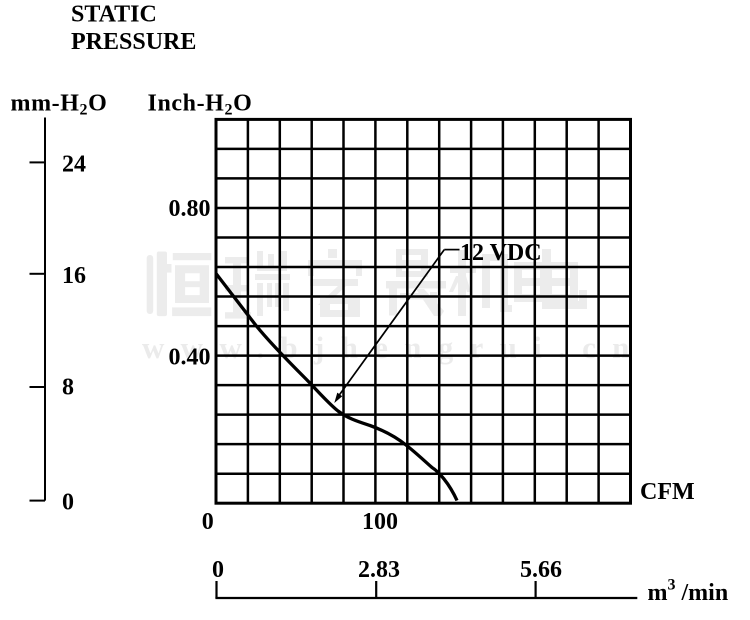  What do you see at coordinates (541, 570) in the screenshot?
I see `svg-text: 5.66` at bounding box center [541, 570].